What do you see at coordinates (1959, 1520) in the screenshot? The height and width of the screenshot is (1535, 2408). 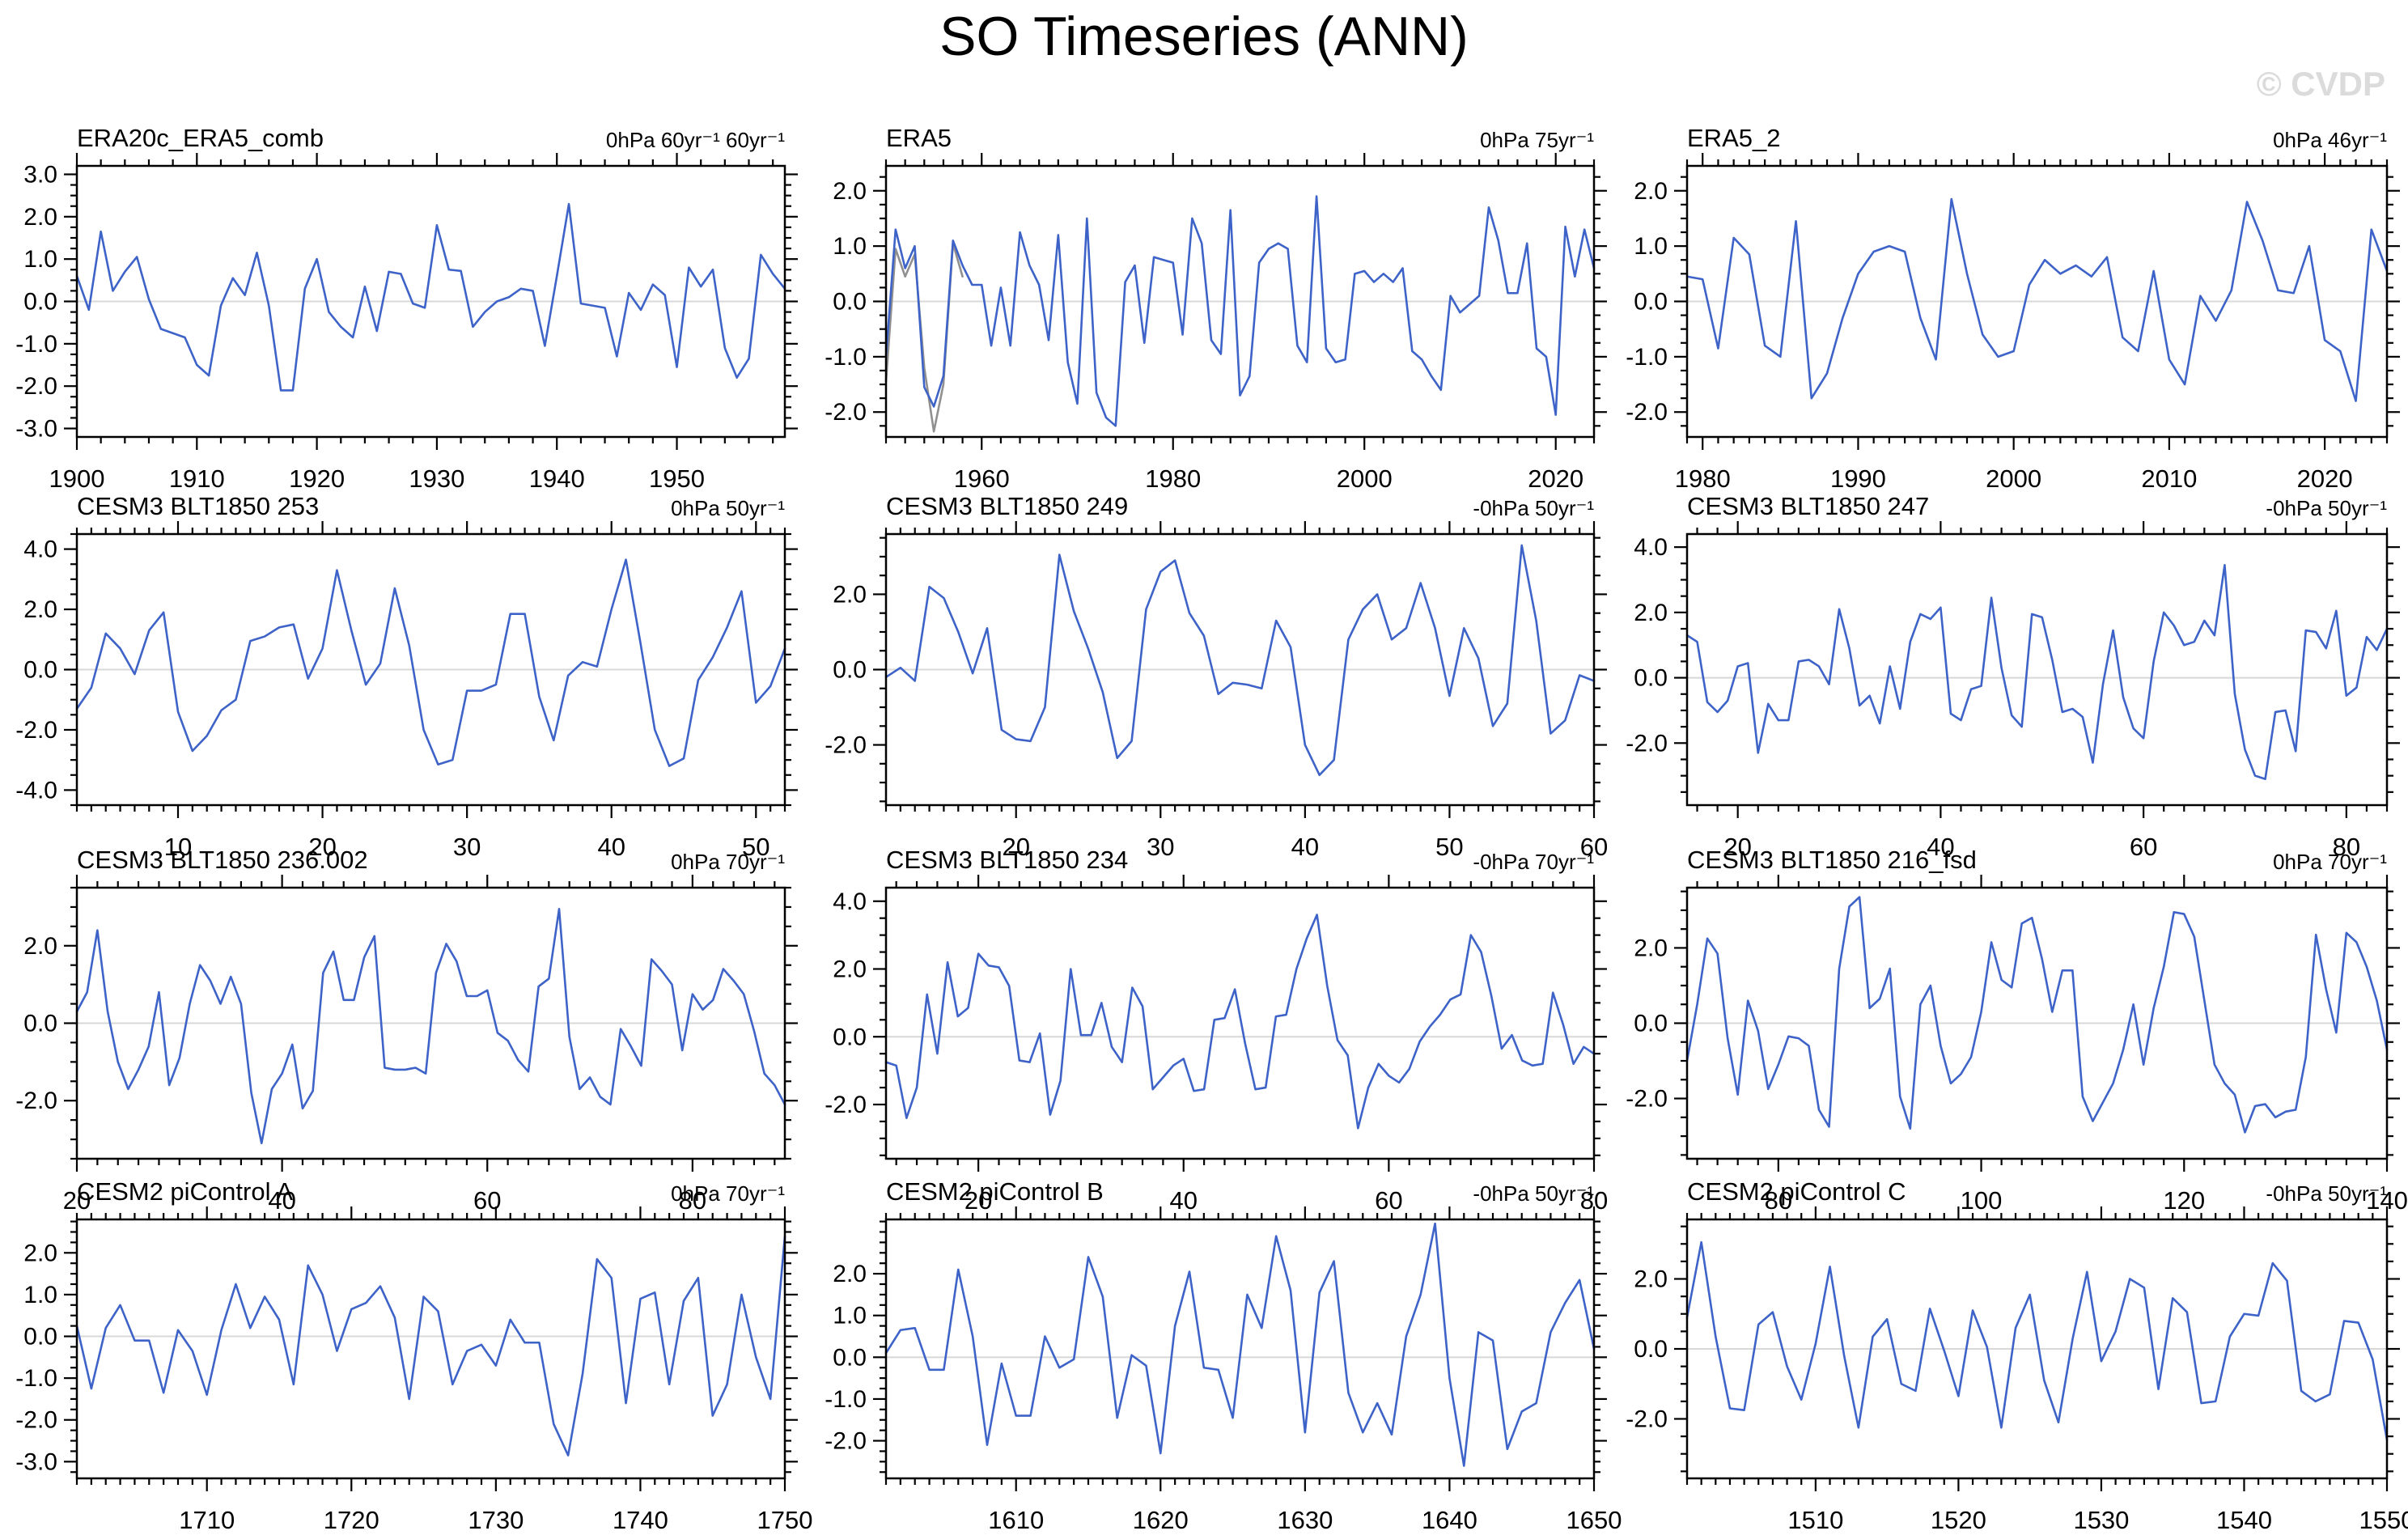 I see `svg-text: 1520` at bounding box center [1959, 1520].